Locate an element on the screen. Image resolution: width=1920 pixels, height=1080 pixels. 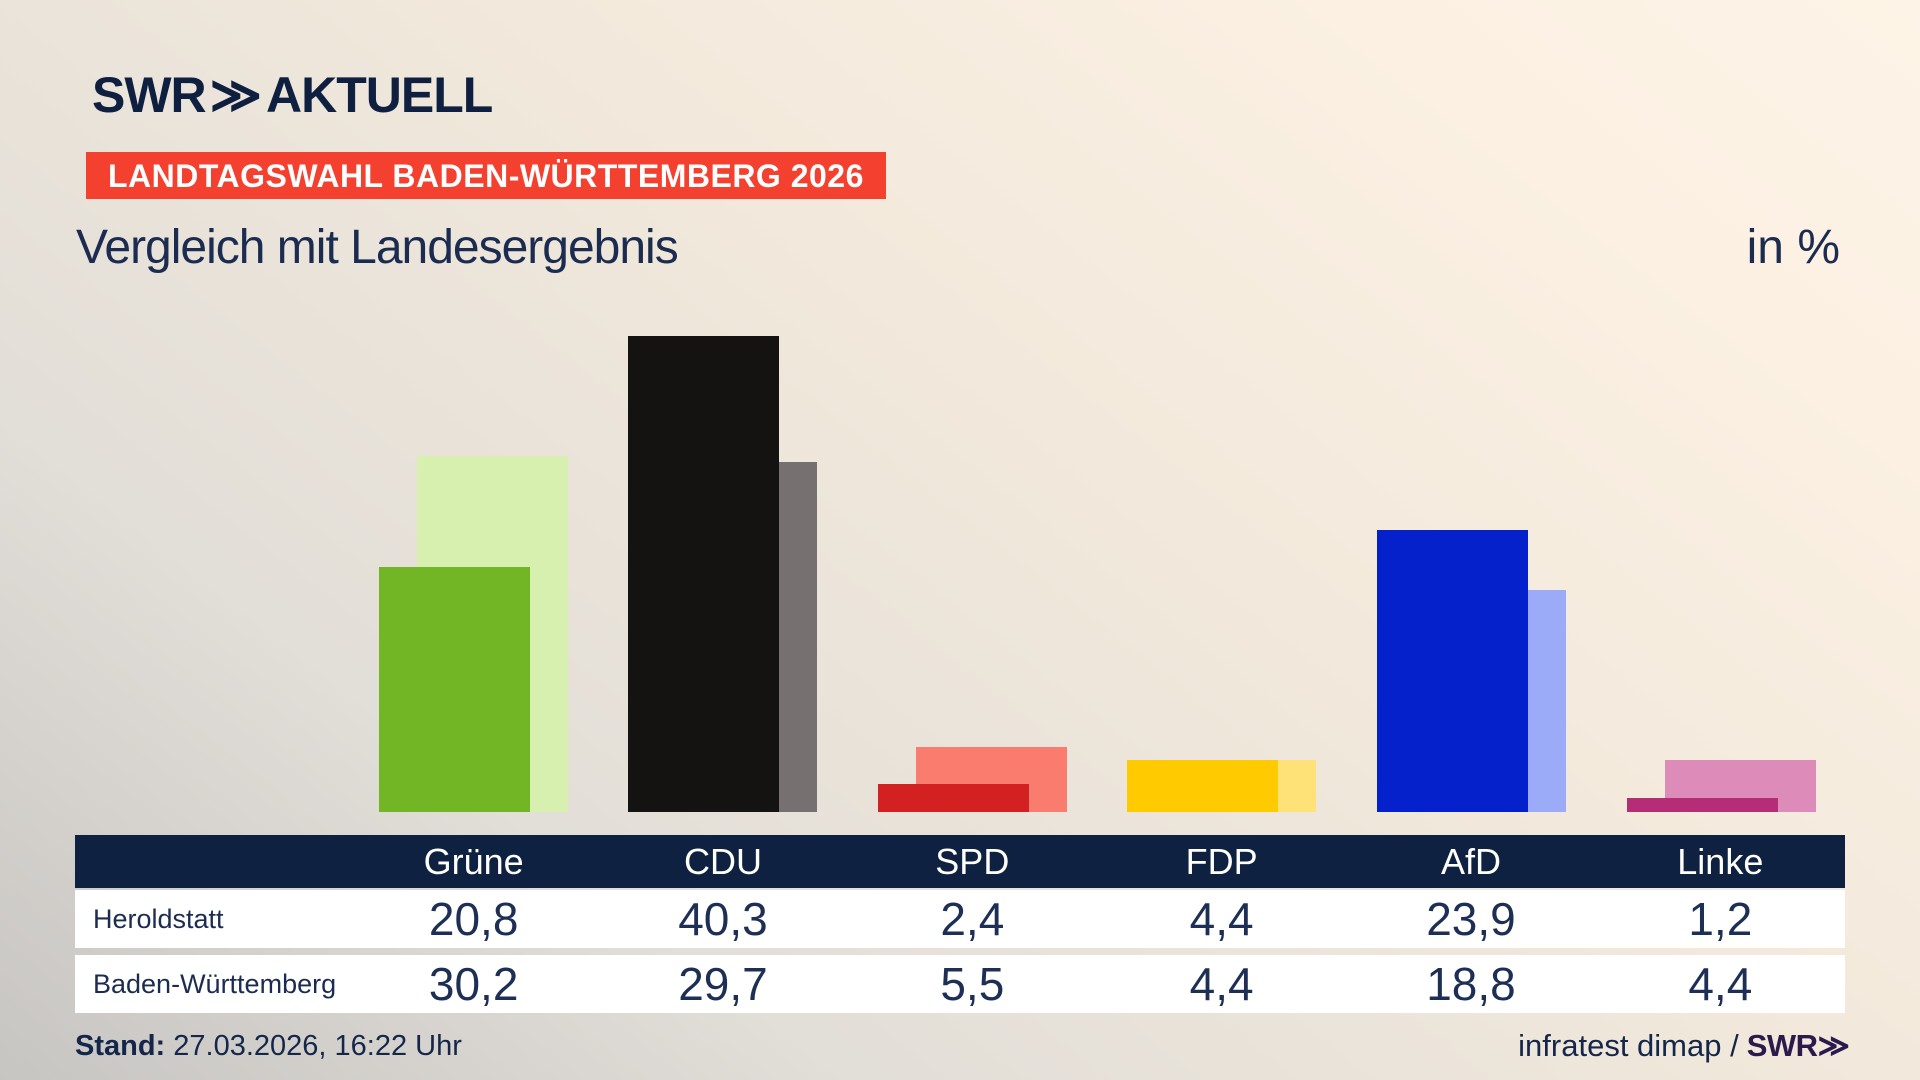
bar-FDP-Heroldstatt is located at coordinates (1202, 786).